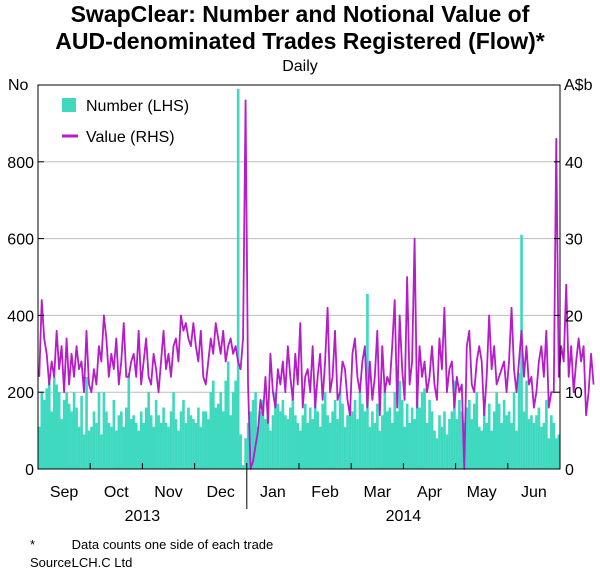  I want to click on footnote: * Data counts one side of each trade, so click(151, 544).